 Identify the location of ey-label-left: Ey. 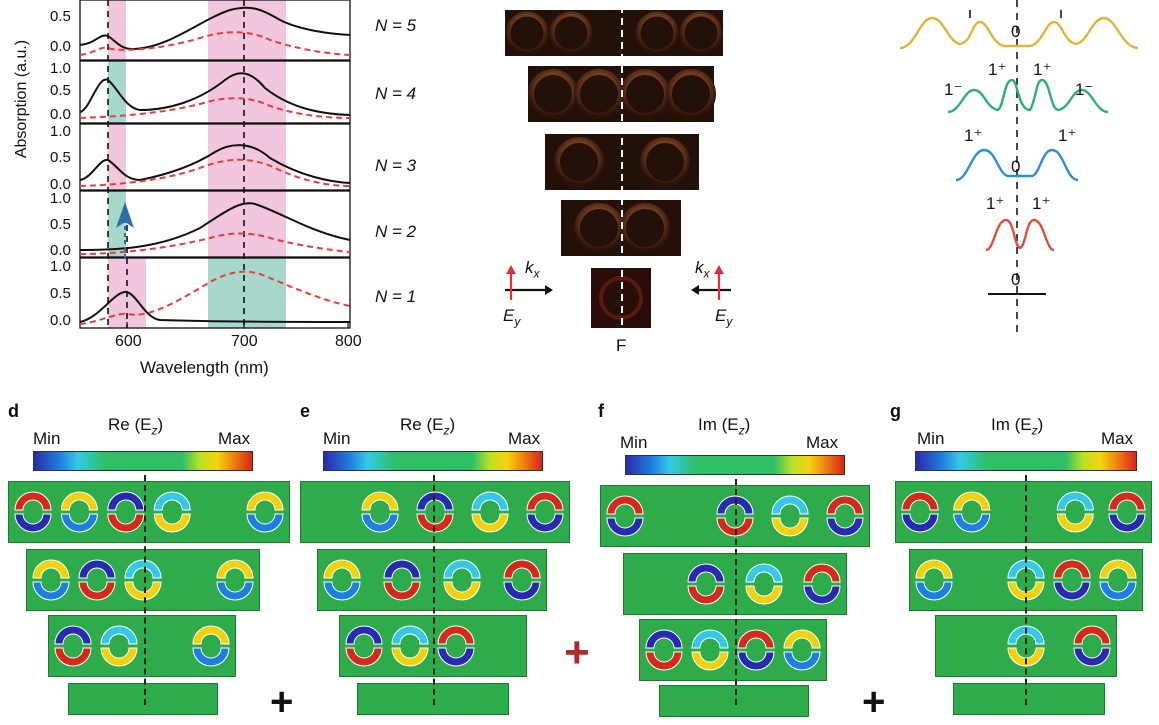
(511, 317).